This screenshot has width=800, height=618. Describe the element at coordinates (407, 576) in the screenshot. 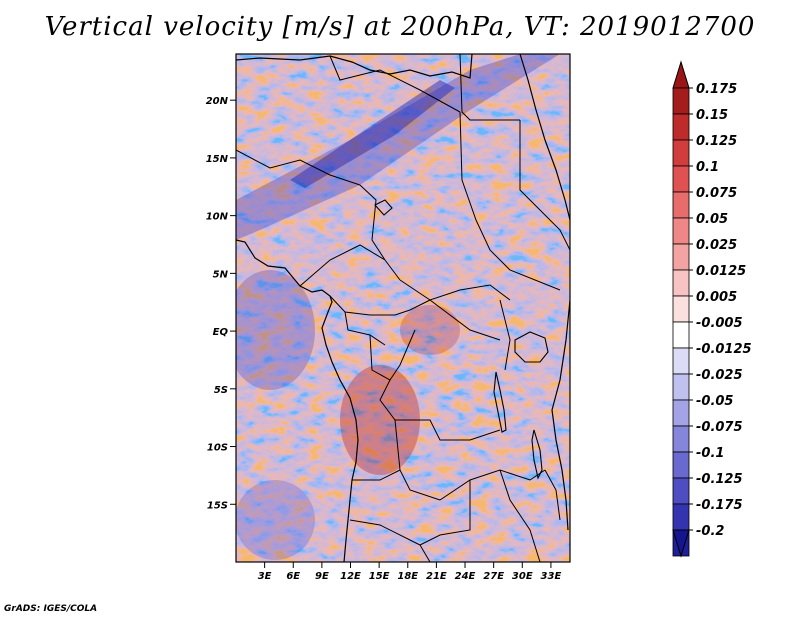

I see `x-tick-label: 18E` at that location.